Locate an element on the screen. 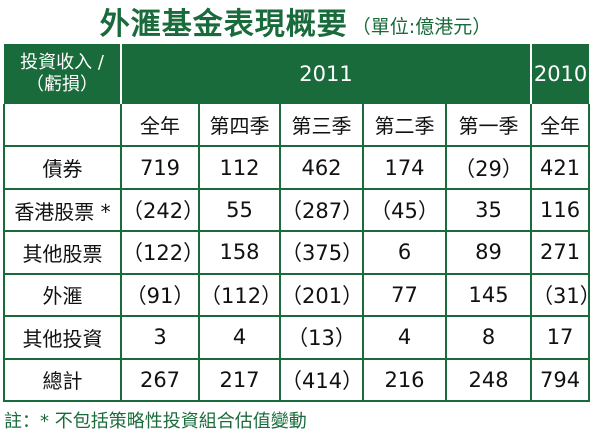 The height and width of the screenshot is (445, 591). table-cell: （122） is located at coordinates (160, 253).